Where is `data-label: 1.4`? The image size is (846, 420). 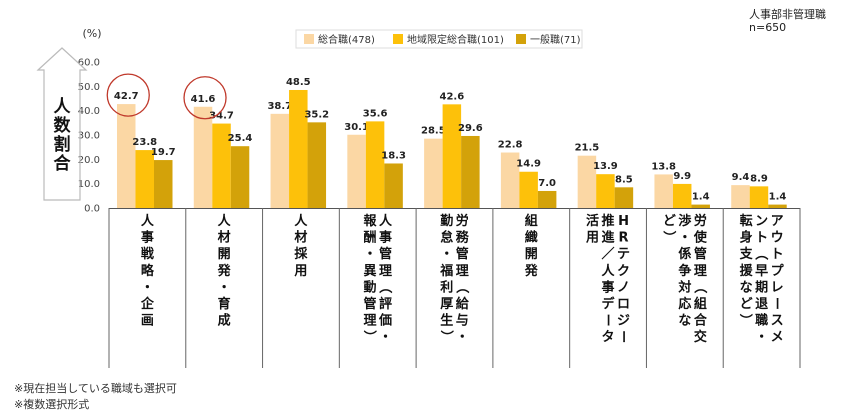 data-label: 1.4 is located at coordinates (778, 197).